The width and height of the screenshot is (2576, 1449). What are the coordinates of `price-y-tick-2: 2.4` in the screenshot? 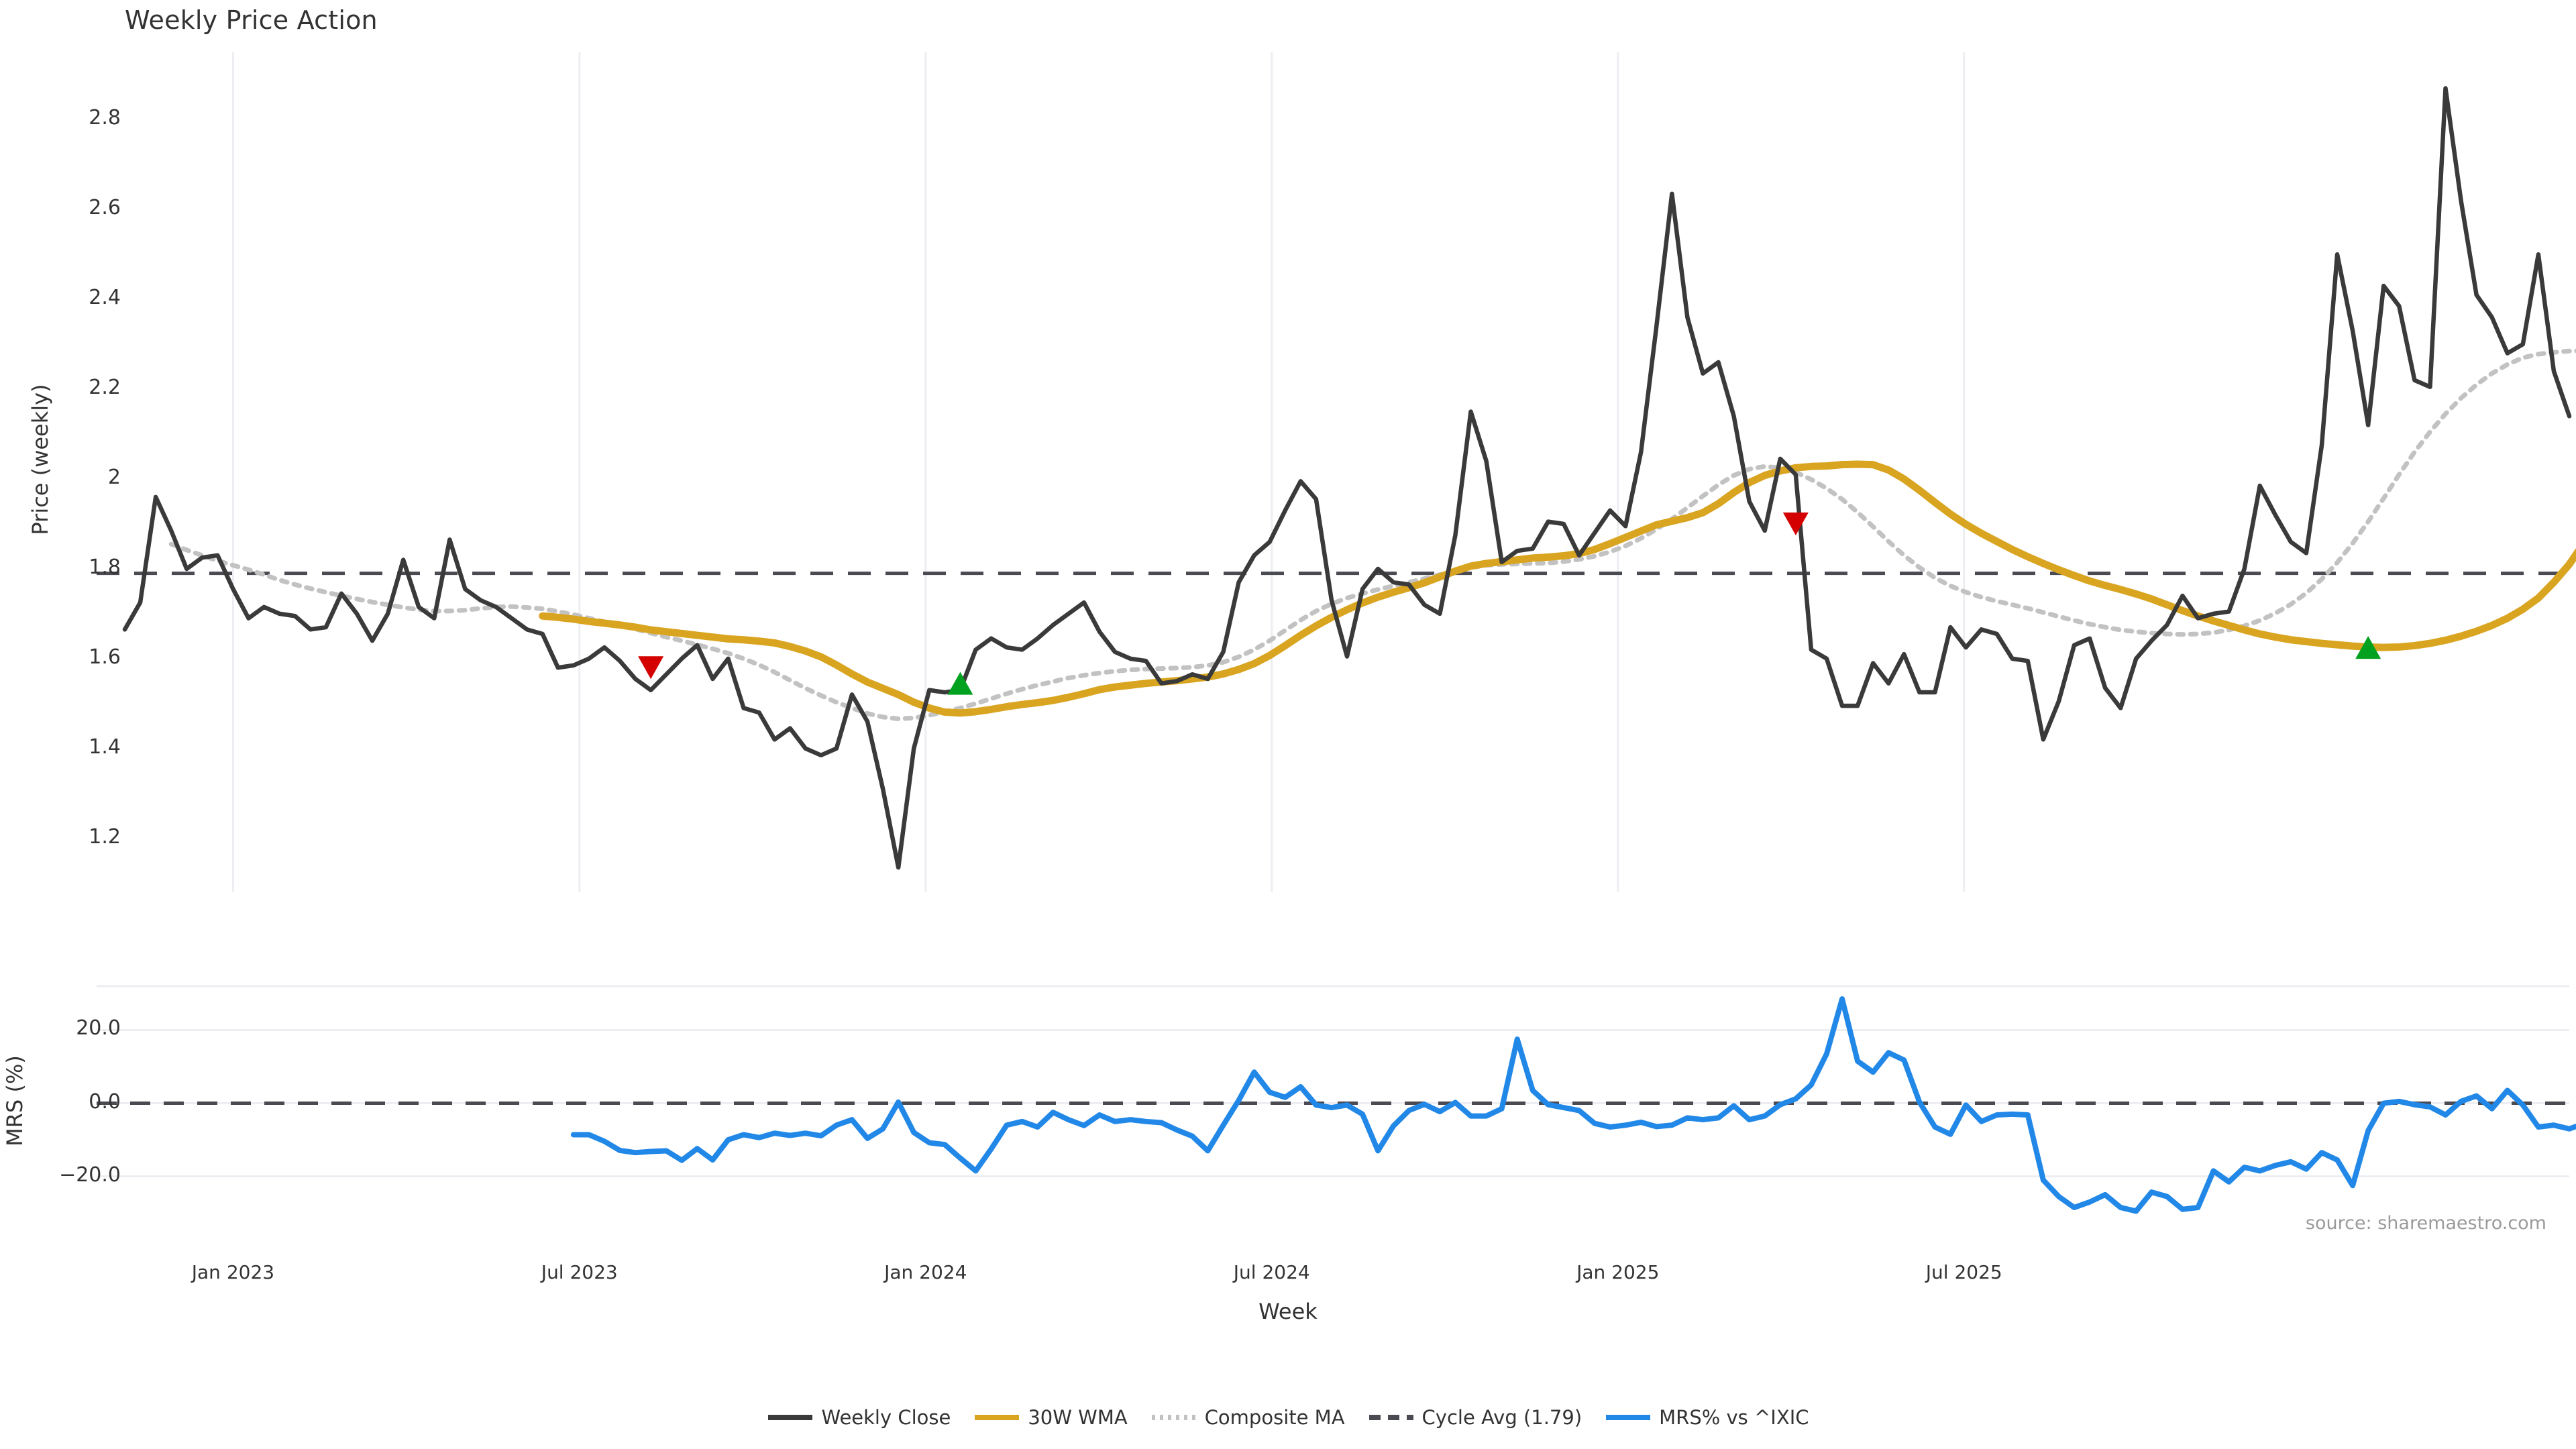 It's located at (105, 298).